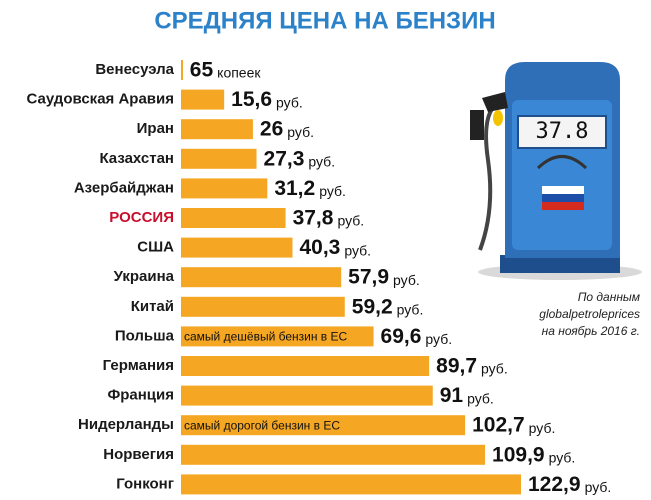  I want to click on value-label: 57,9, so click(368, 277).